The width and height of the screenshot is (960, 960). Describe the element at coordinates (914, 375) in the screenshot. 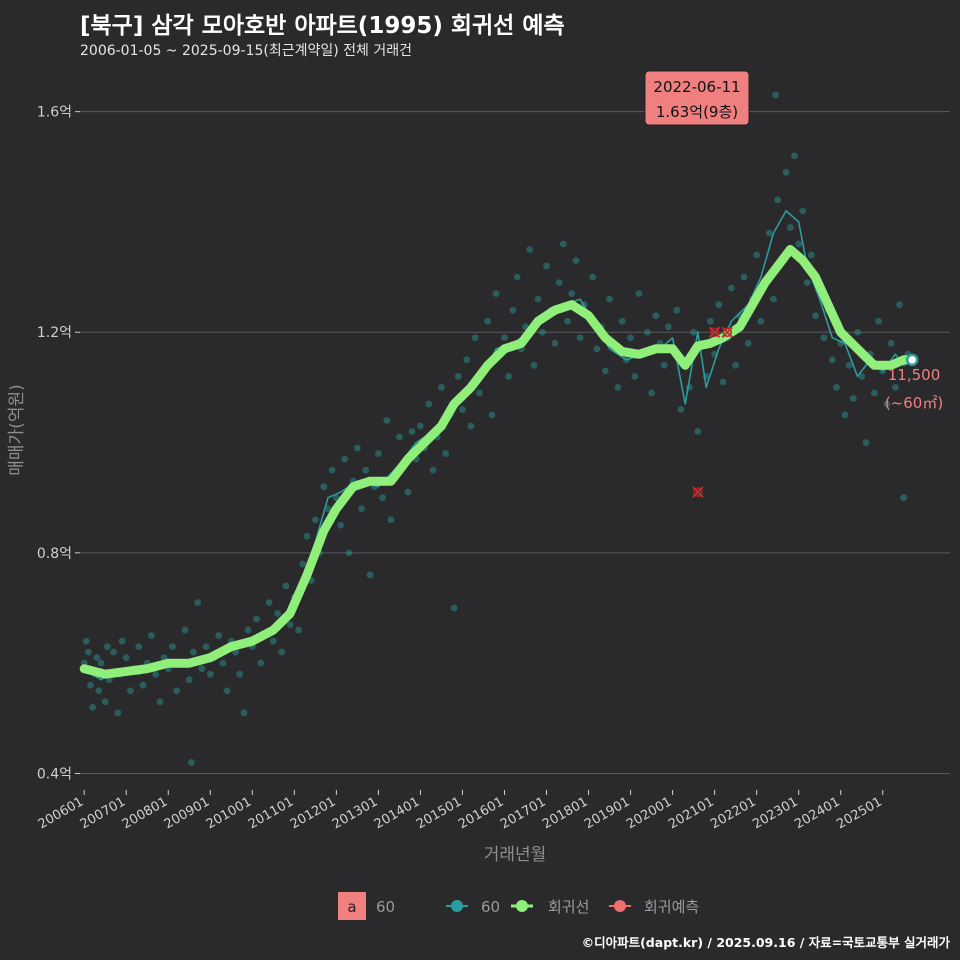

I see `end-label-price: 11,500` at that location.